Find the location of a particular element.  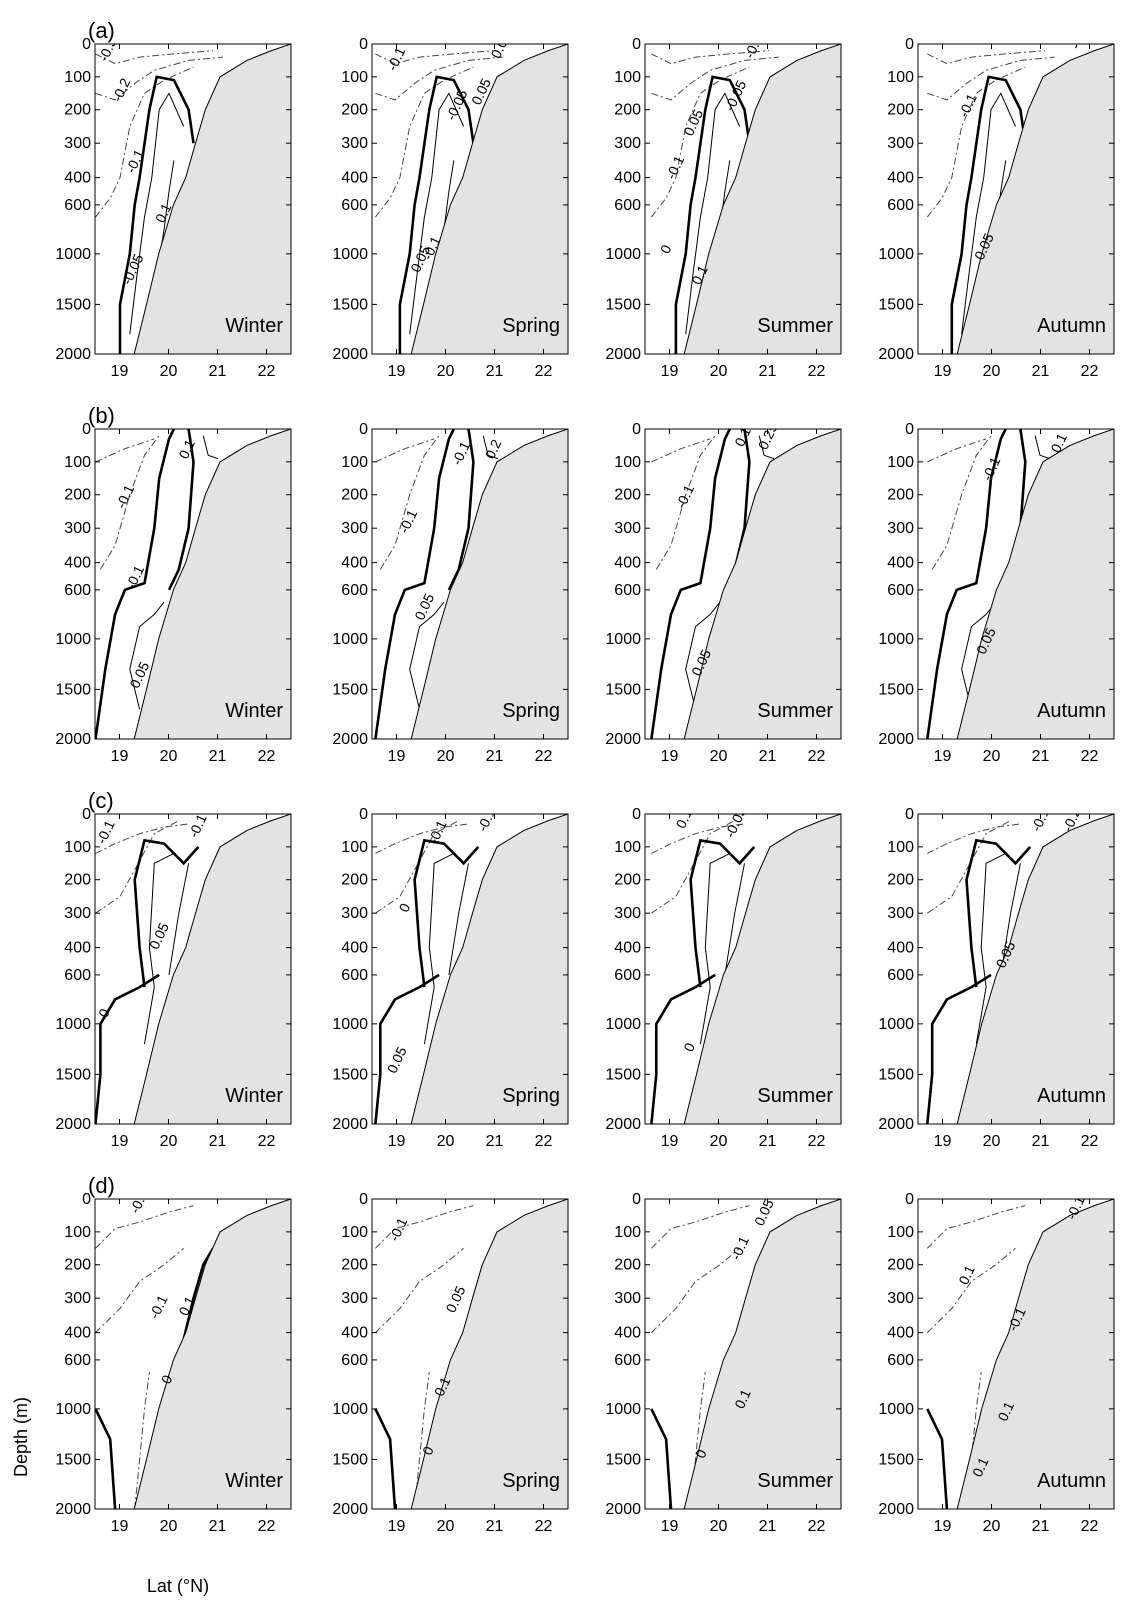

panel-body: -0.3-0.2-0.1-0.050.1 is located at coordinates (193, 199).